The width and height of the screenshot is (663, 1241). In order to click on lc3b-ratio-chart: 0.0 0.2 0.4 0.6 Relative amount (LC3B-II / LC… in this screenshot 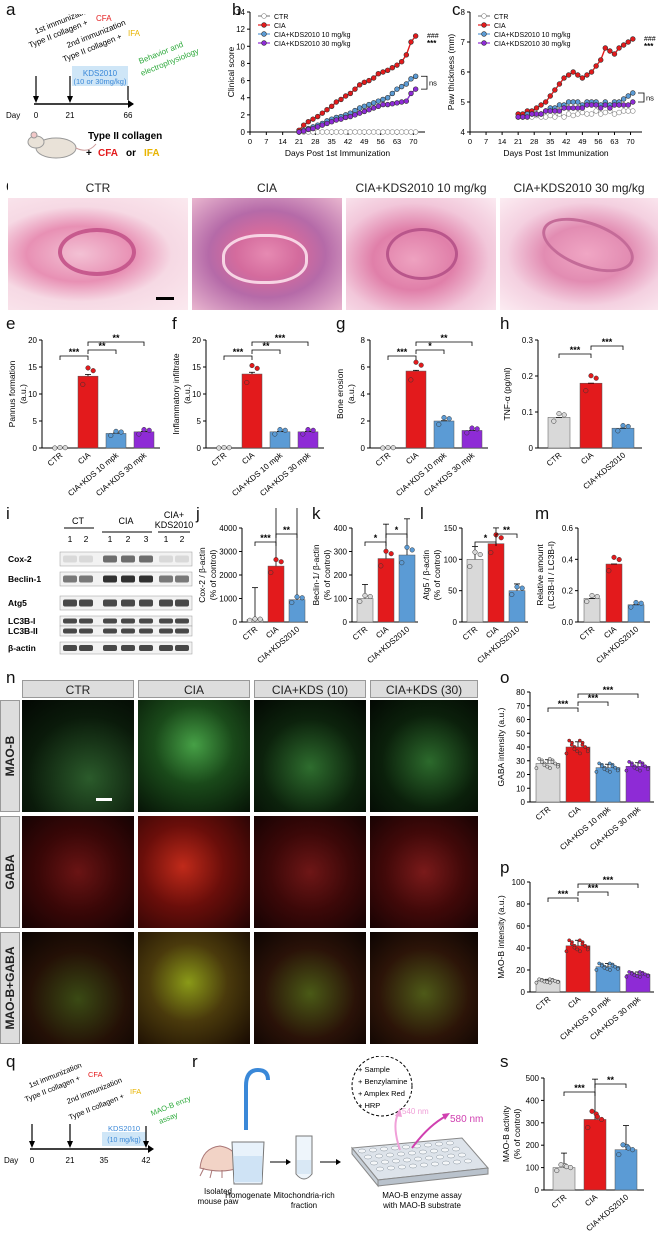, I will do `click(592, 594)`.